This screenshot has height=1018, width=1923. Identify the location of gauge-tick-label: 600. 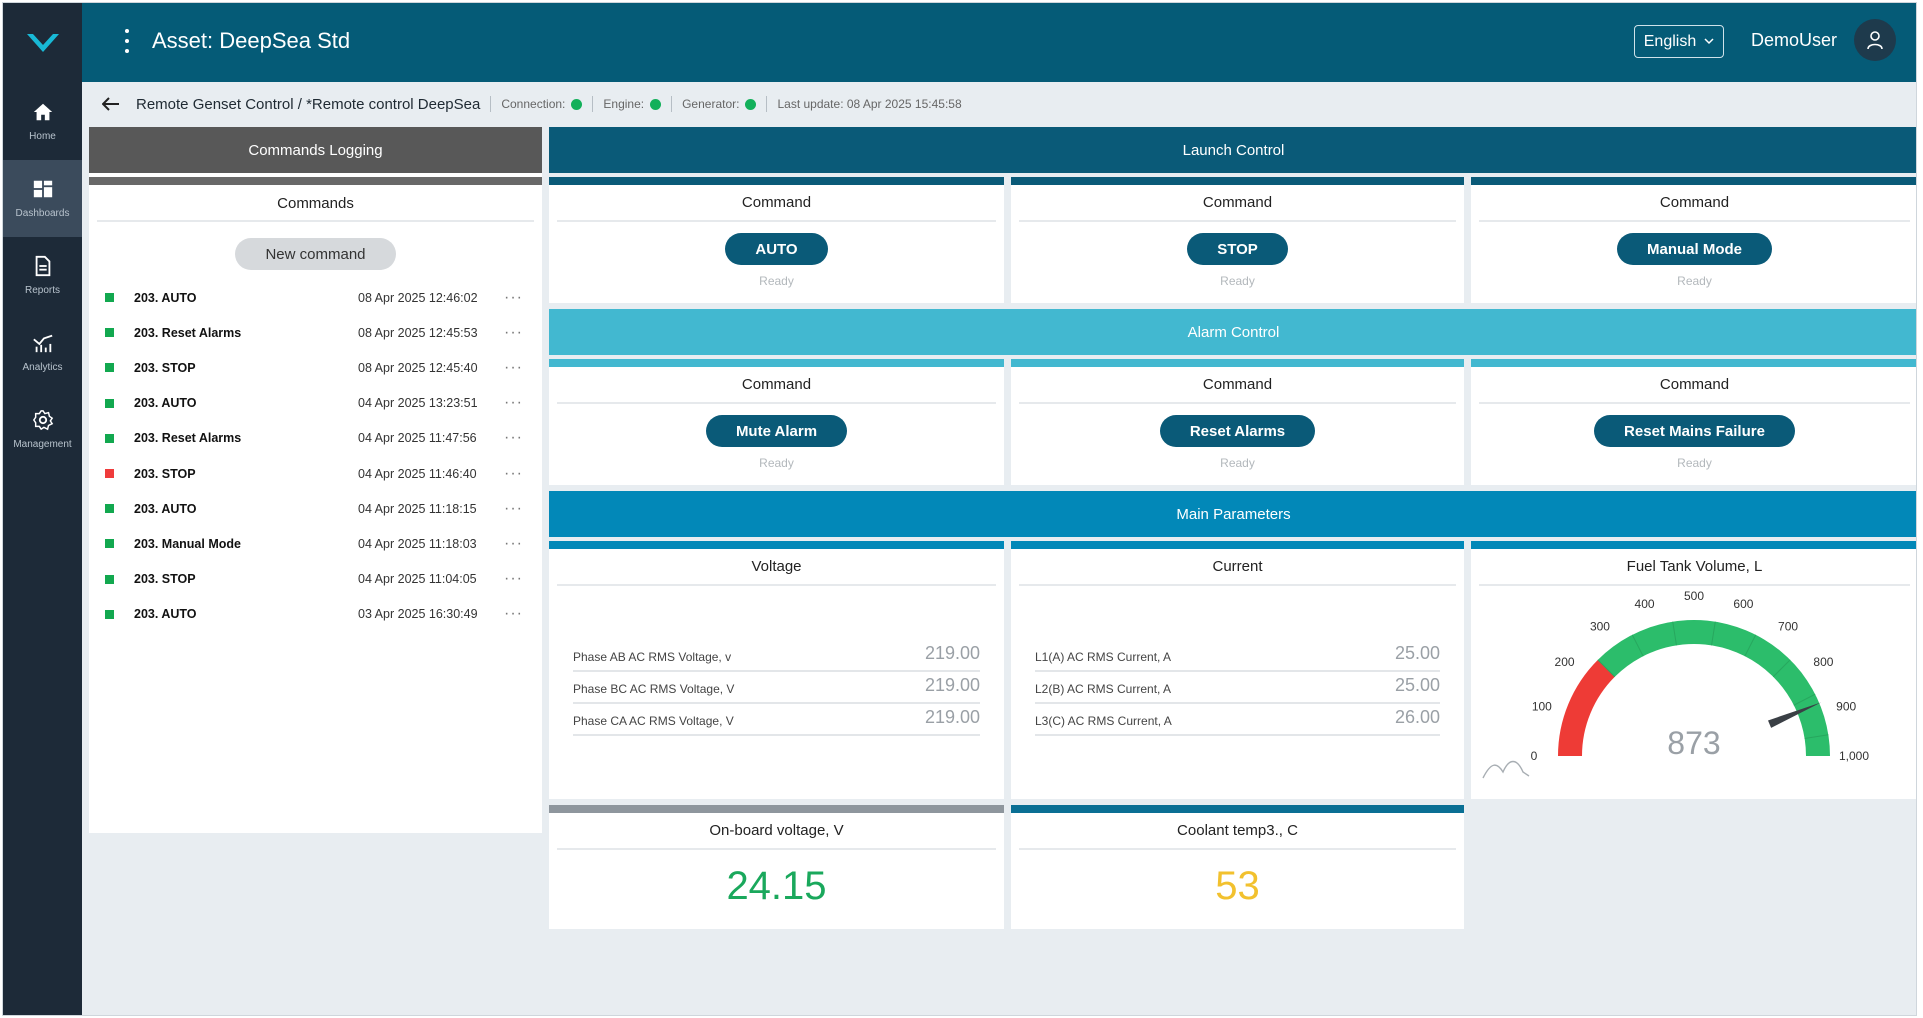
(1743, 604).